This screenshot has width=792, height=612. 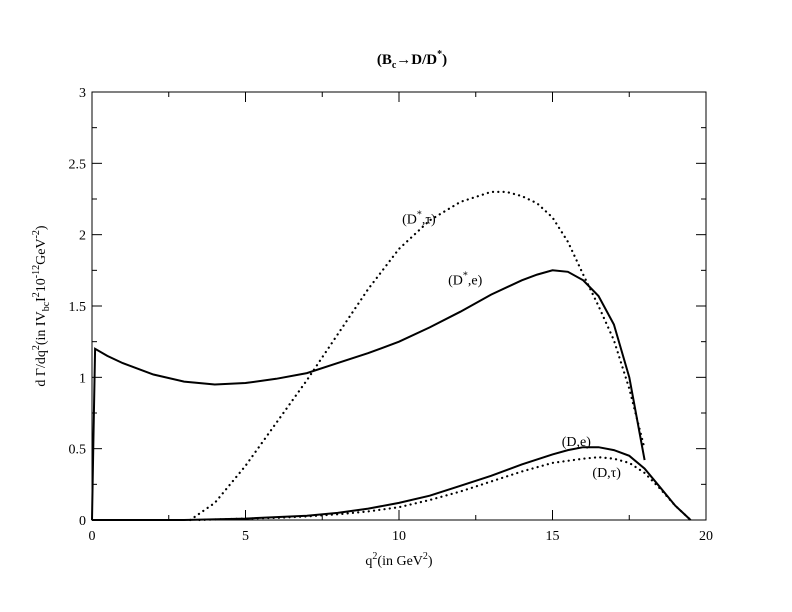 What do you see at coordinates (78, 164) in the screenshot?
I see `y-tick-label: 2.5` at bounding box center [78, 164].